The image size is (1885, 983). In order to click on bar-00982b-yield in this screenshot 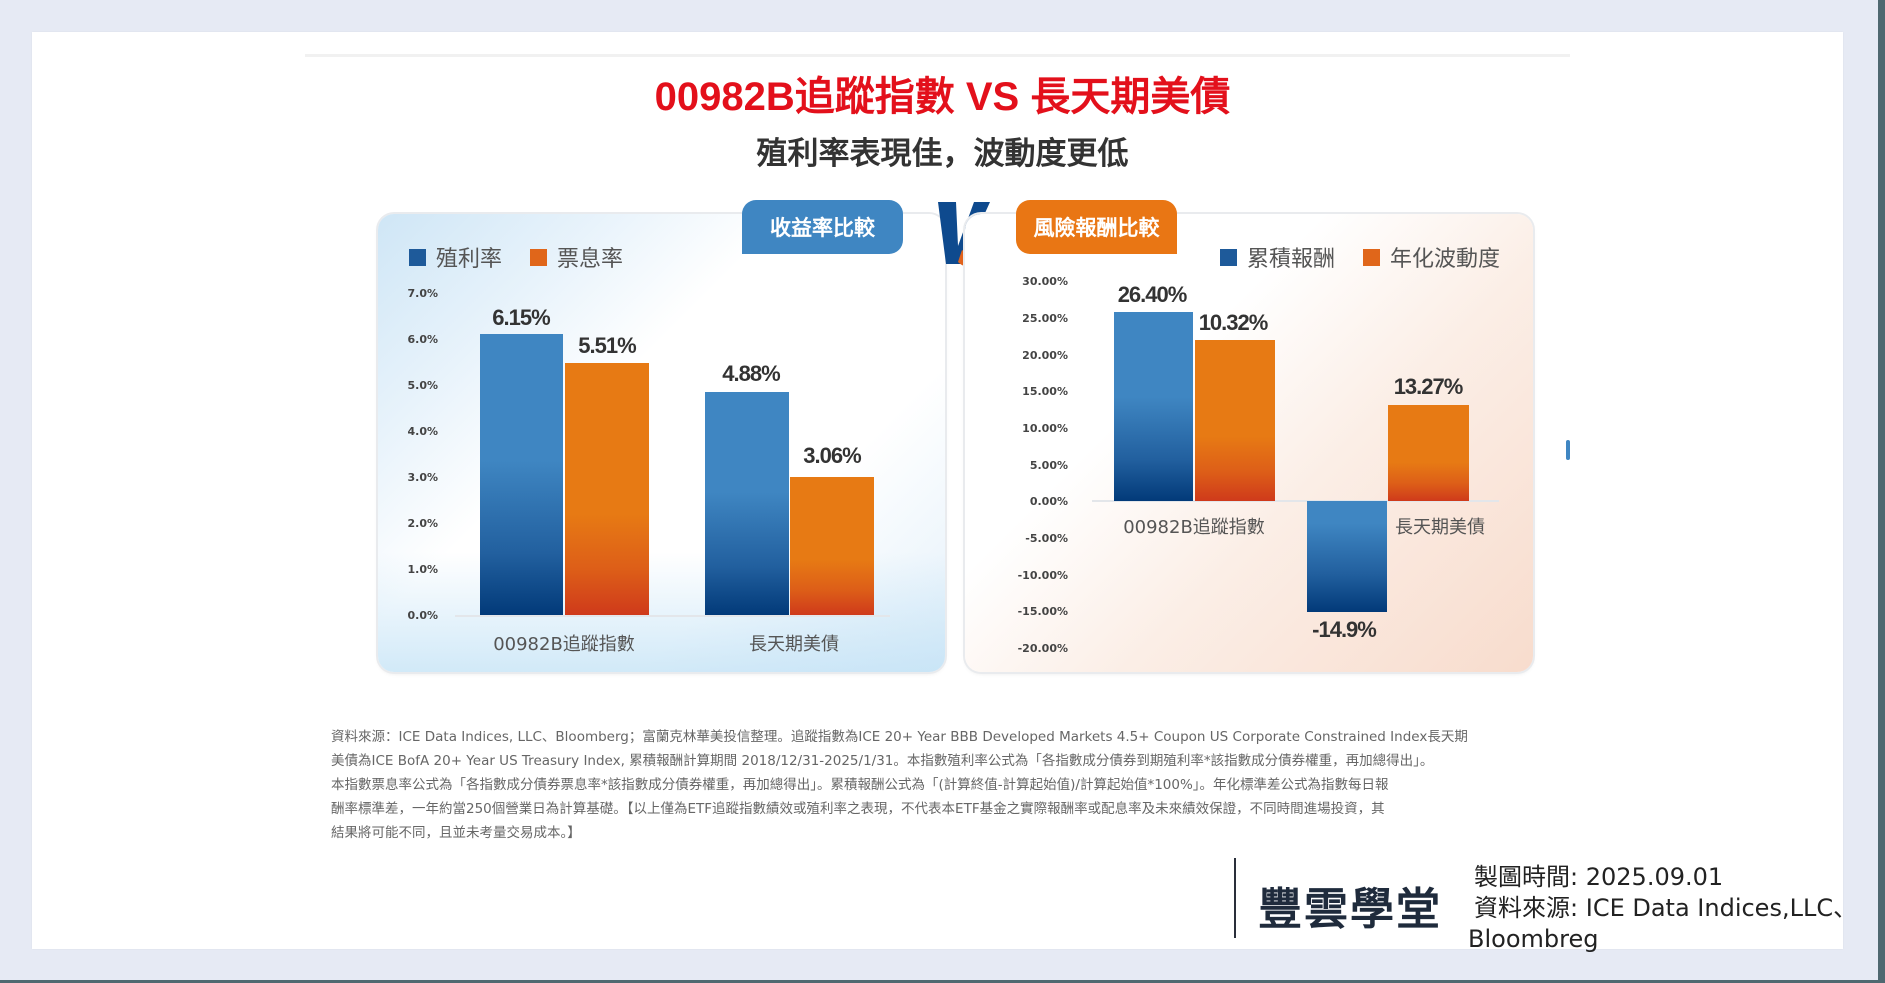, I will do `click(521, 474)`.